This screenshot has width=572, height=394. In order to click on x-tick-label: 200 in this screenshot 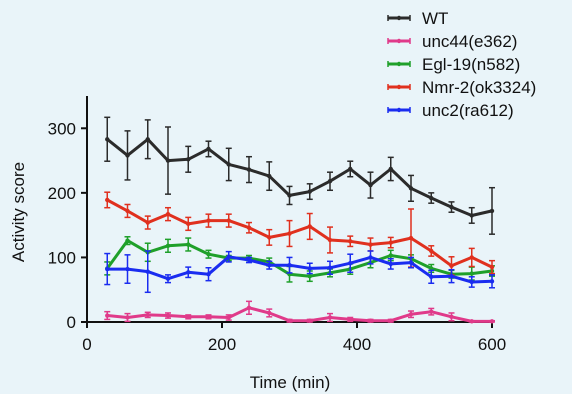, I will do `click(222, 344)`.